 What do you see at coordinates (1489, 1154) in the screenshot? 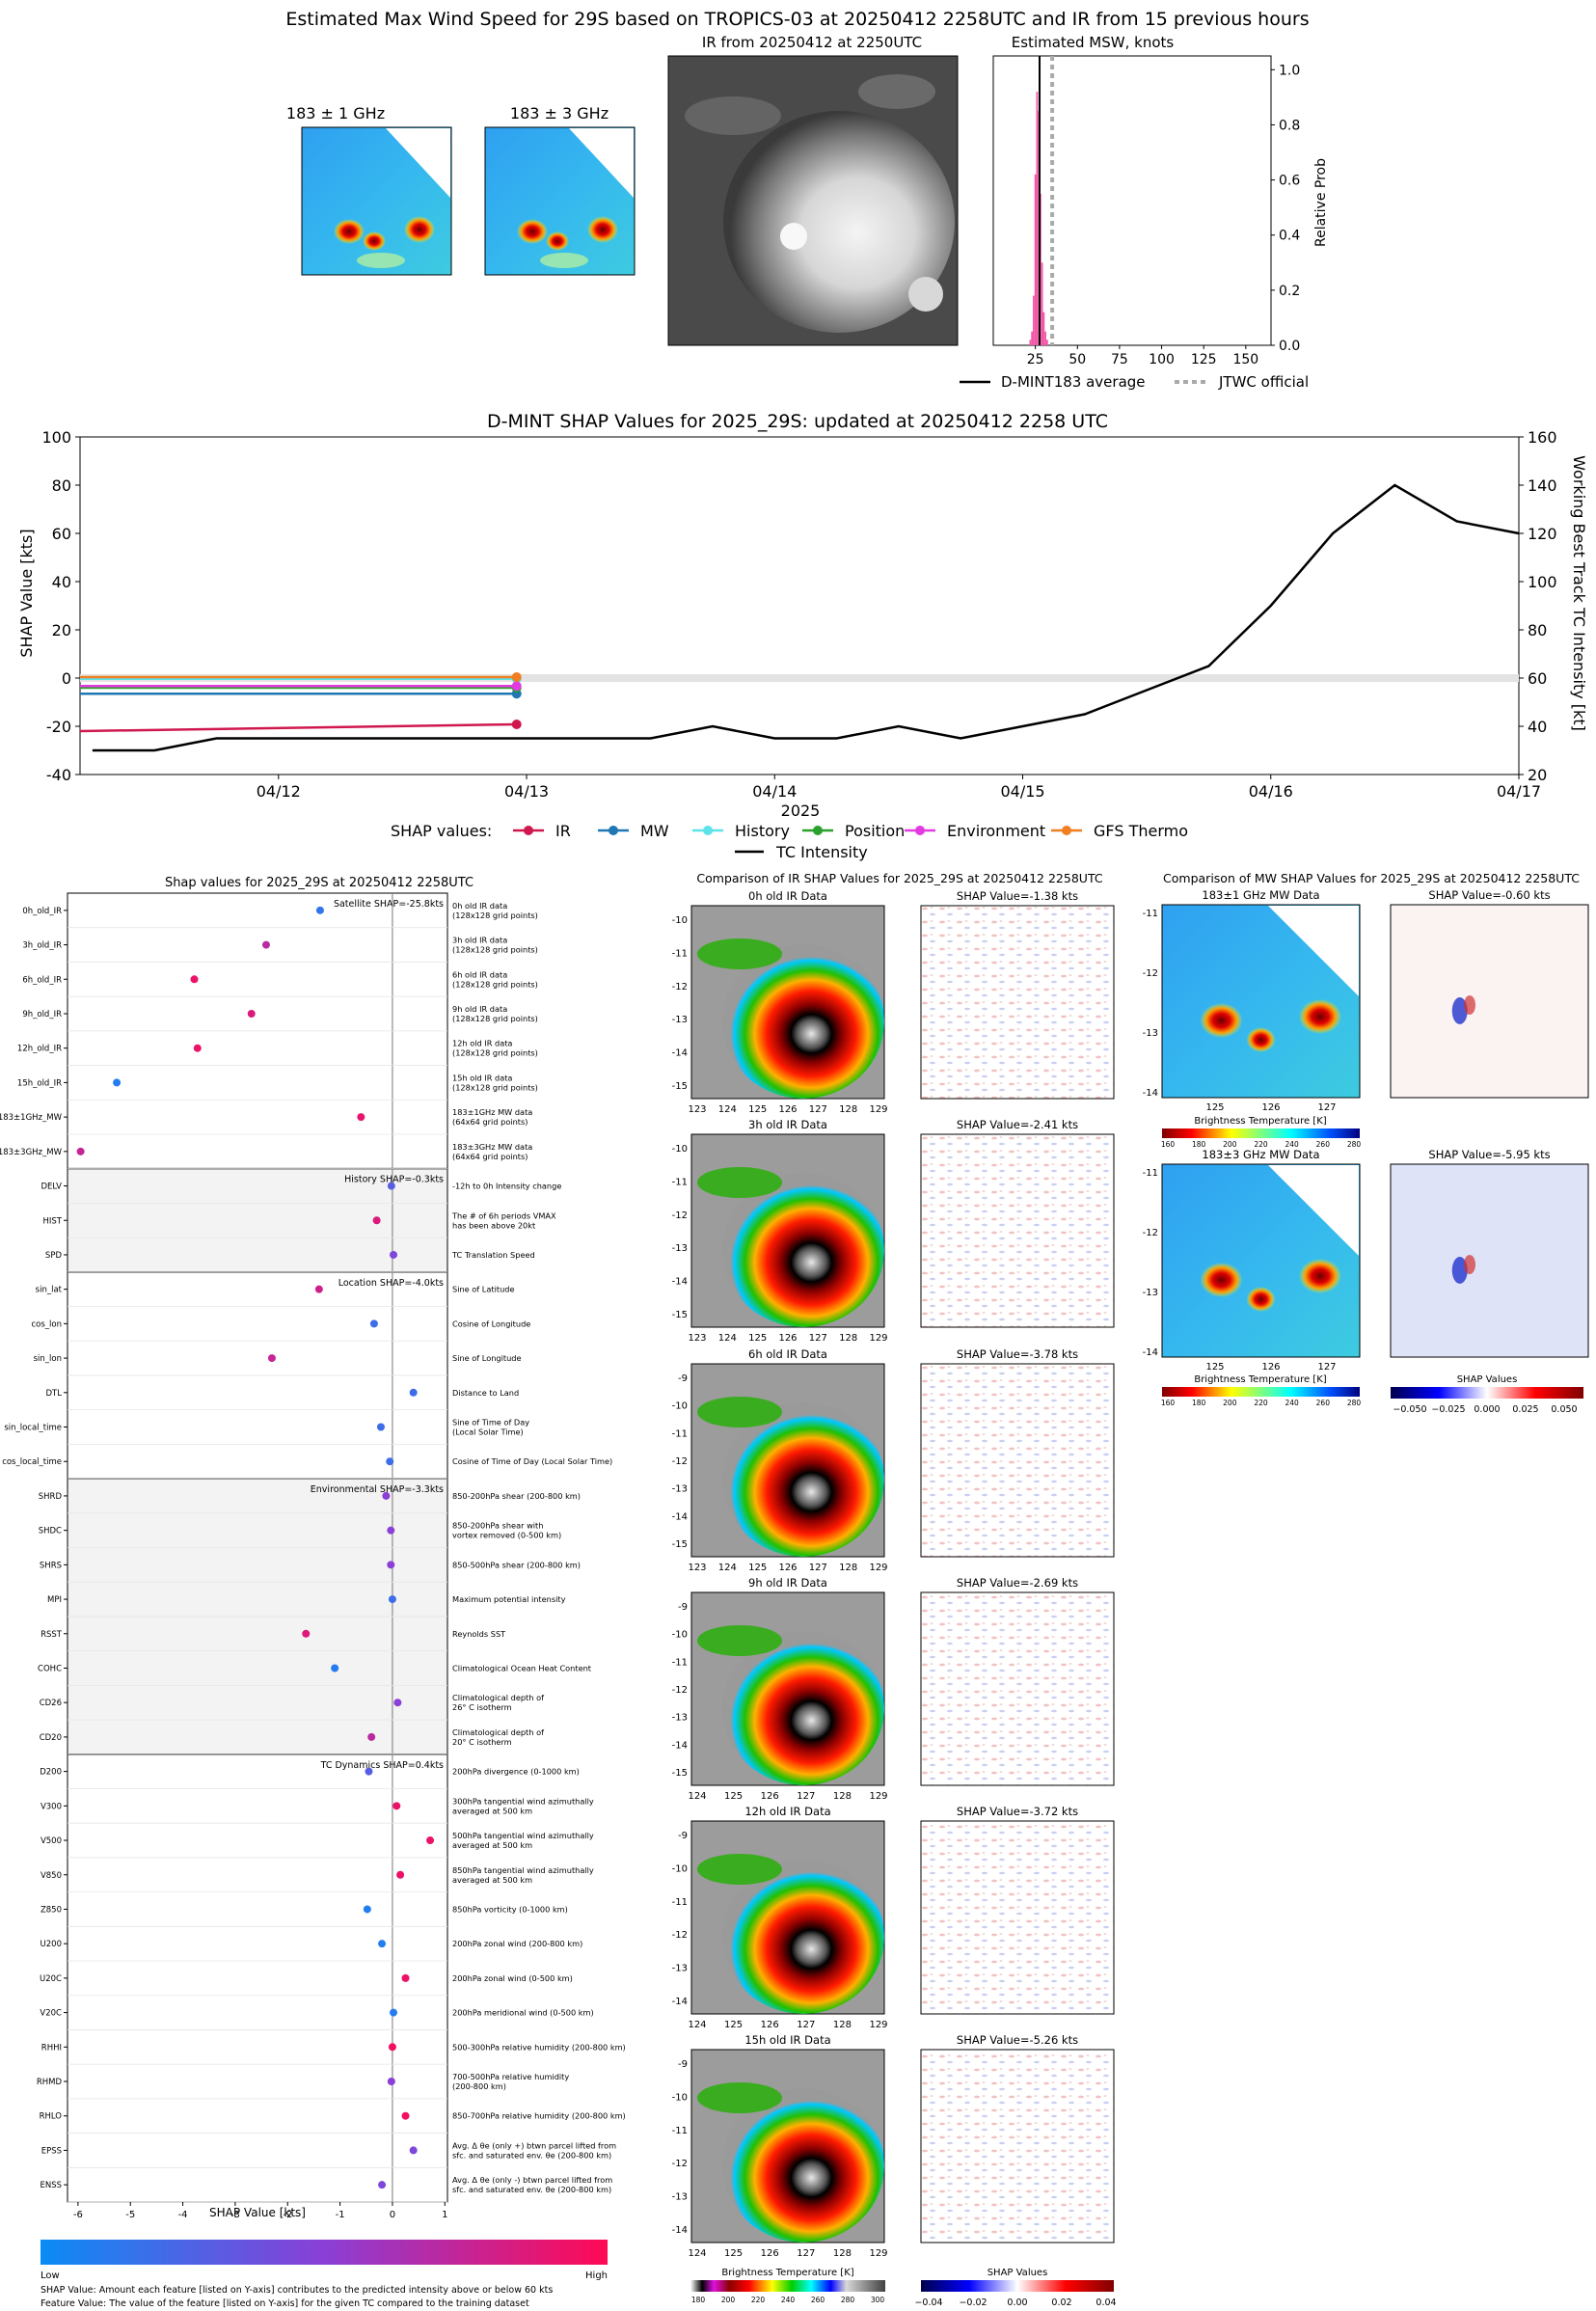
I see `mw-shap-title: SHAP Value=-5.95 kts` at bounding box center [1489, 1154].